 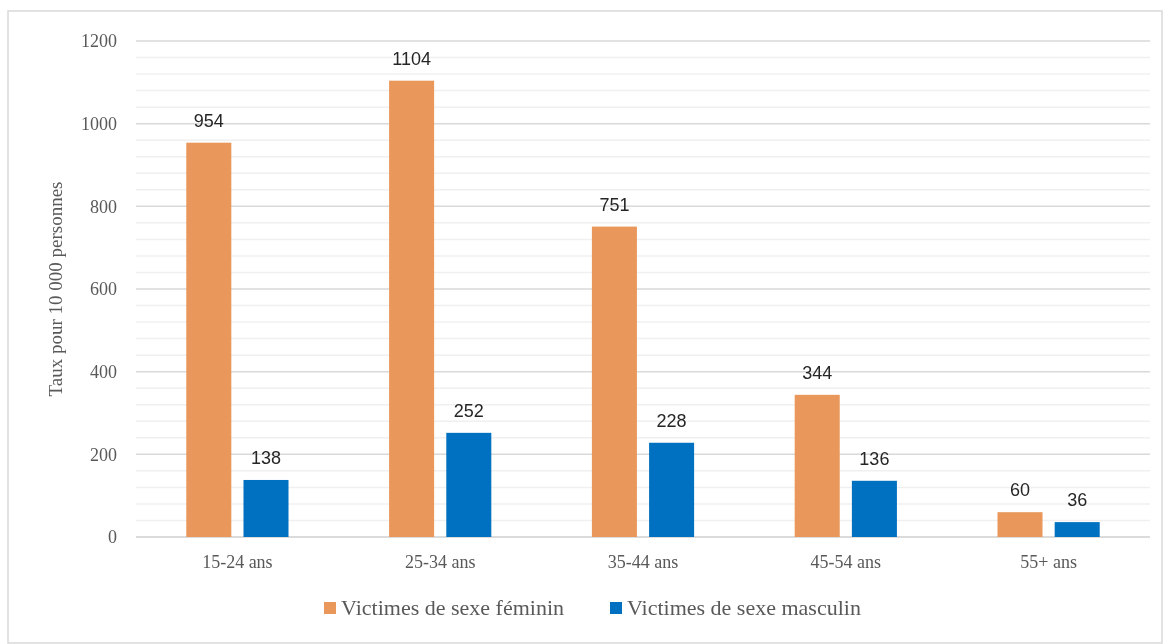 What do you see at coordinates (846, 562) in the screenshot?
I see `x-tick-label: 45-54 ans` at bounding box center [846, 562].